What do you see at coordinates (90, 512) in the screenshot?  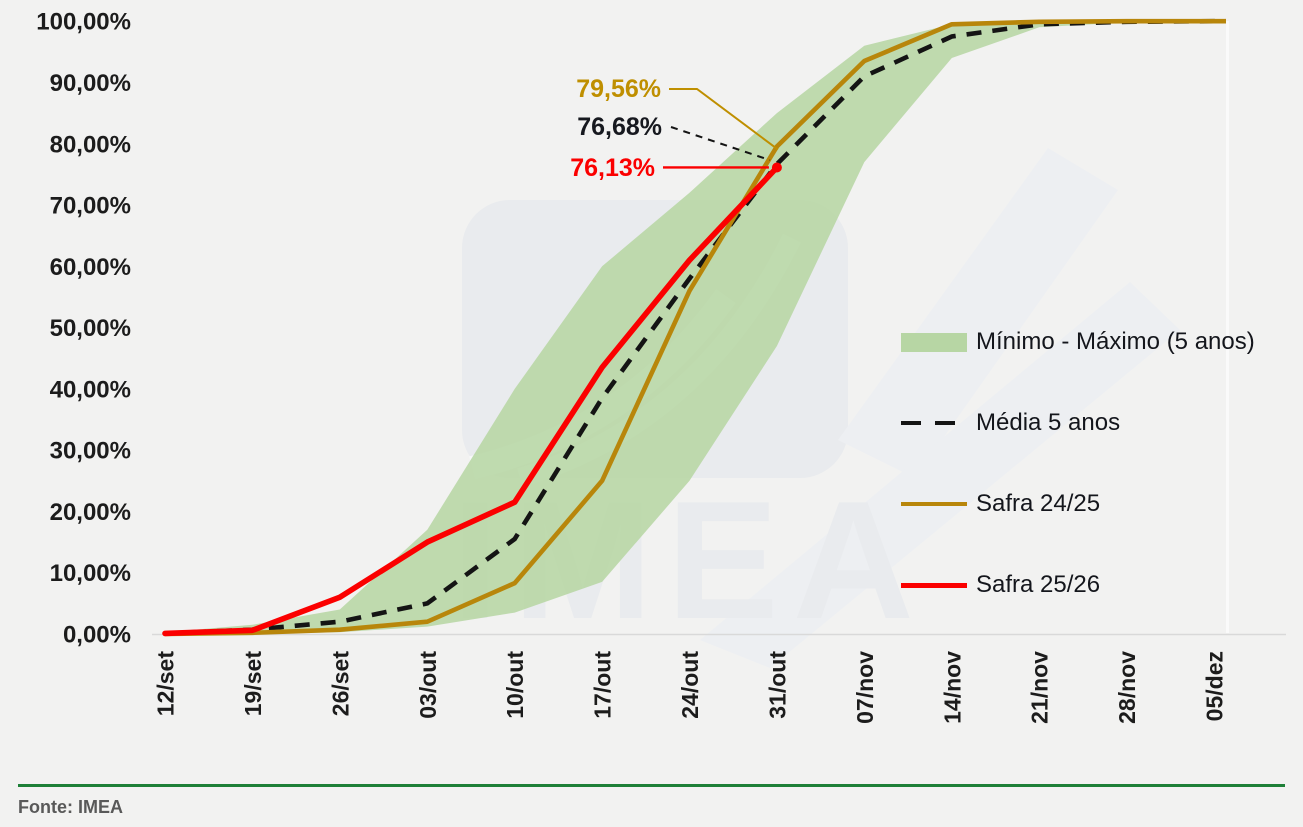 I see `y-axis-label: 20,00%` at bounding box center [90, 512].